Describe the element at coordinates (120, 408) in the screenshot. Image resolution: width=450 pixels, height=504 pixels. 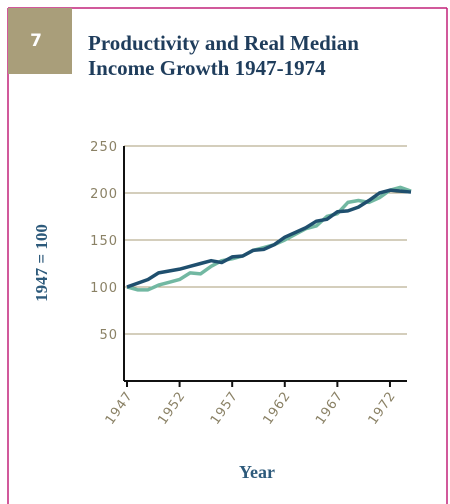
I see `x-tick-label: 1947` at that location.